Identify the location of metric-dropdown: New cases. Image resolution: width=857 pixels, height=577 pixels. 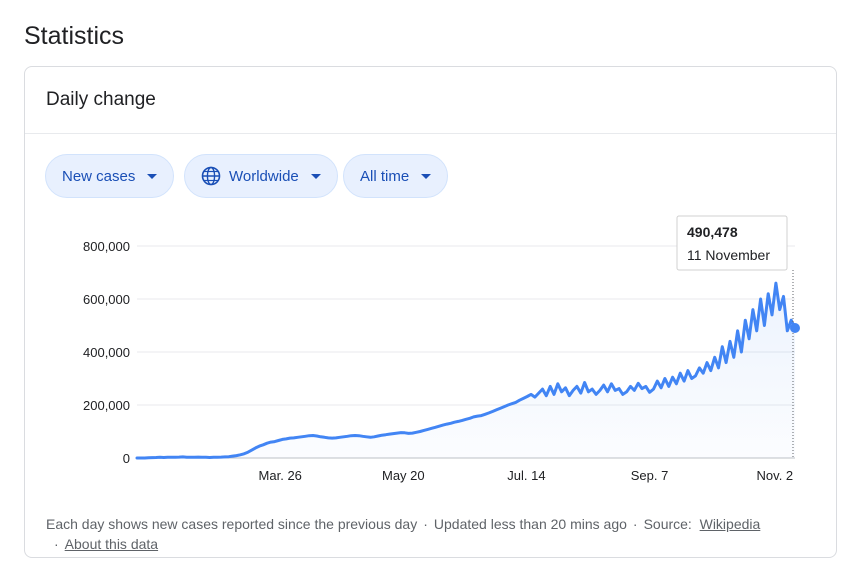
(110, 176).